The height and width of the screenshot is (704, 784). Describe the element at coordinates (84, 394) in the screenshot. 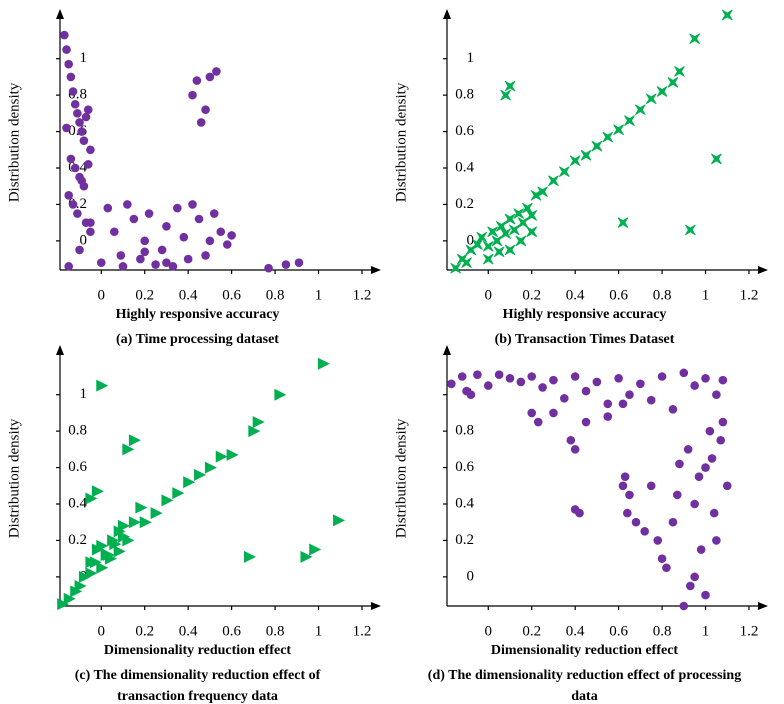

I see `y-tick-label: 1` at that location.